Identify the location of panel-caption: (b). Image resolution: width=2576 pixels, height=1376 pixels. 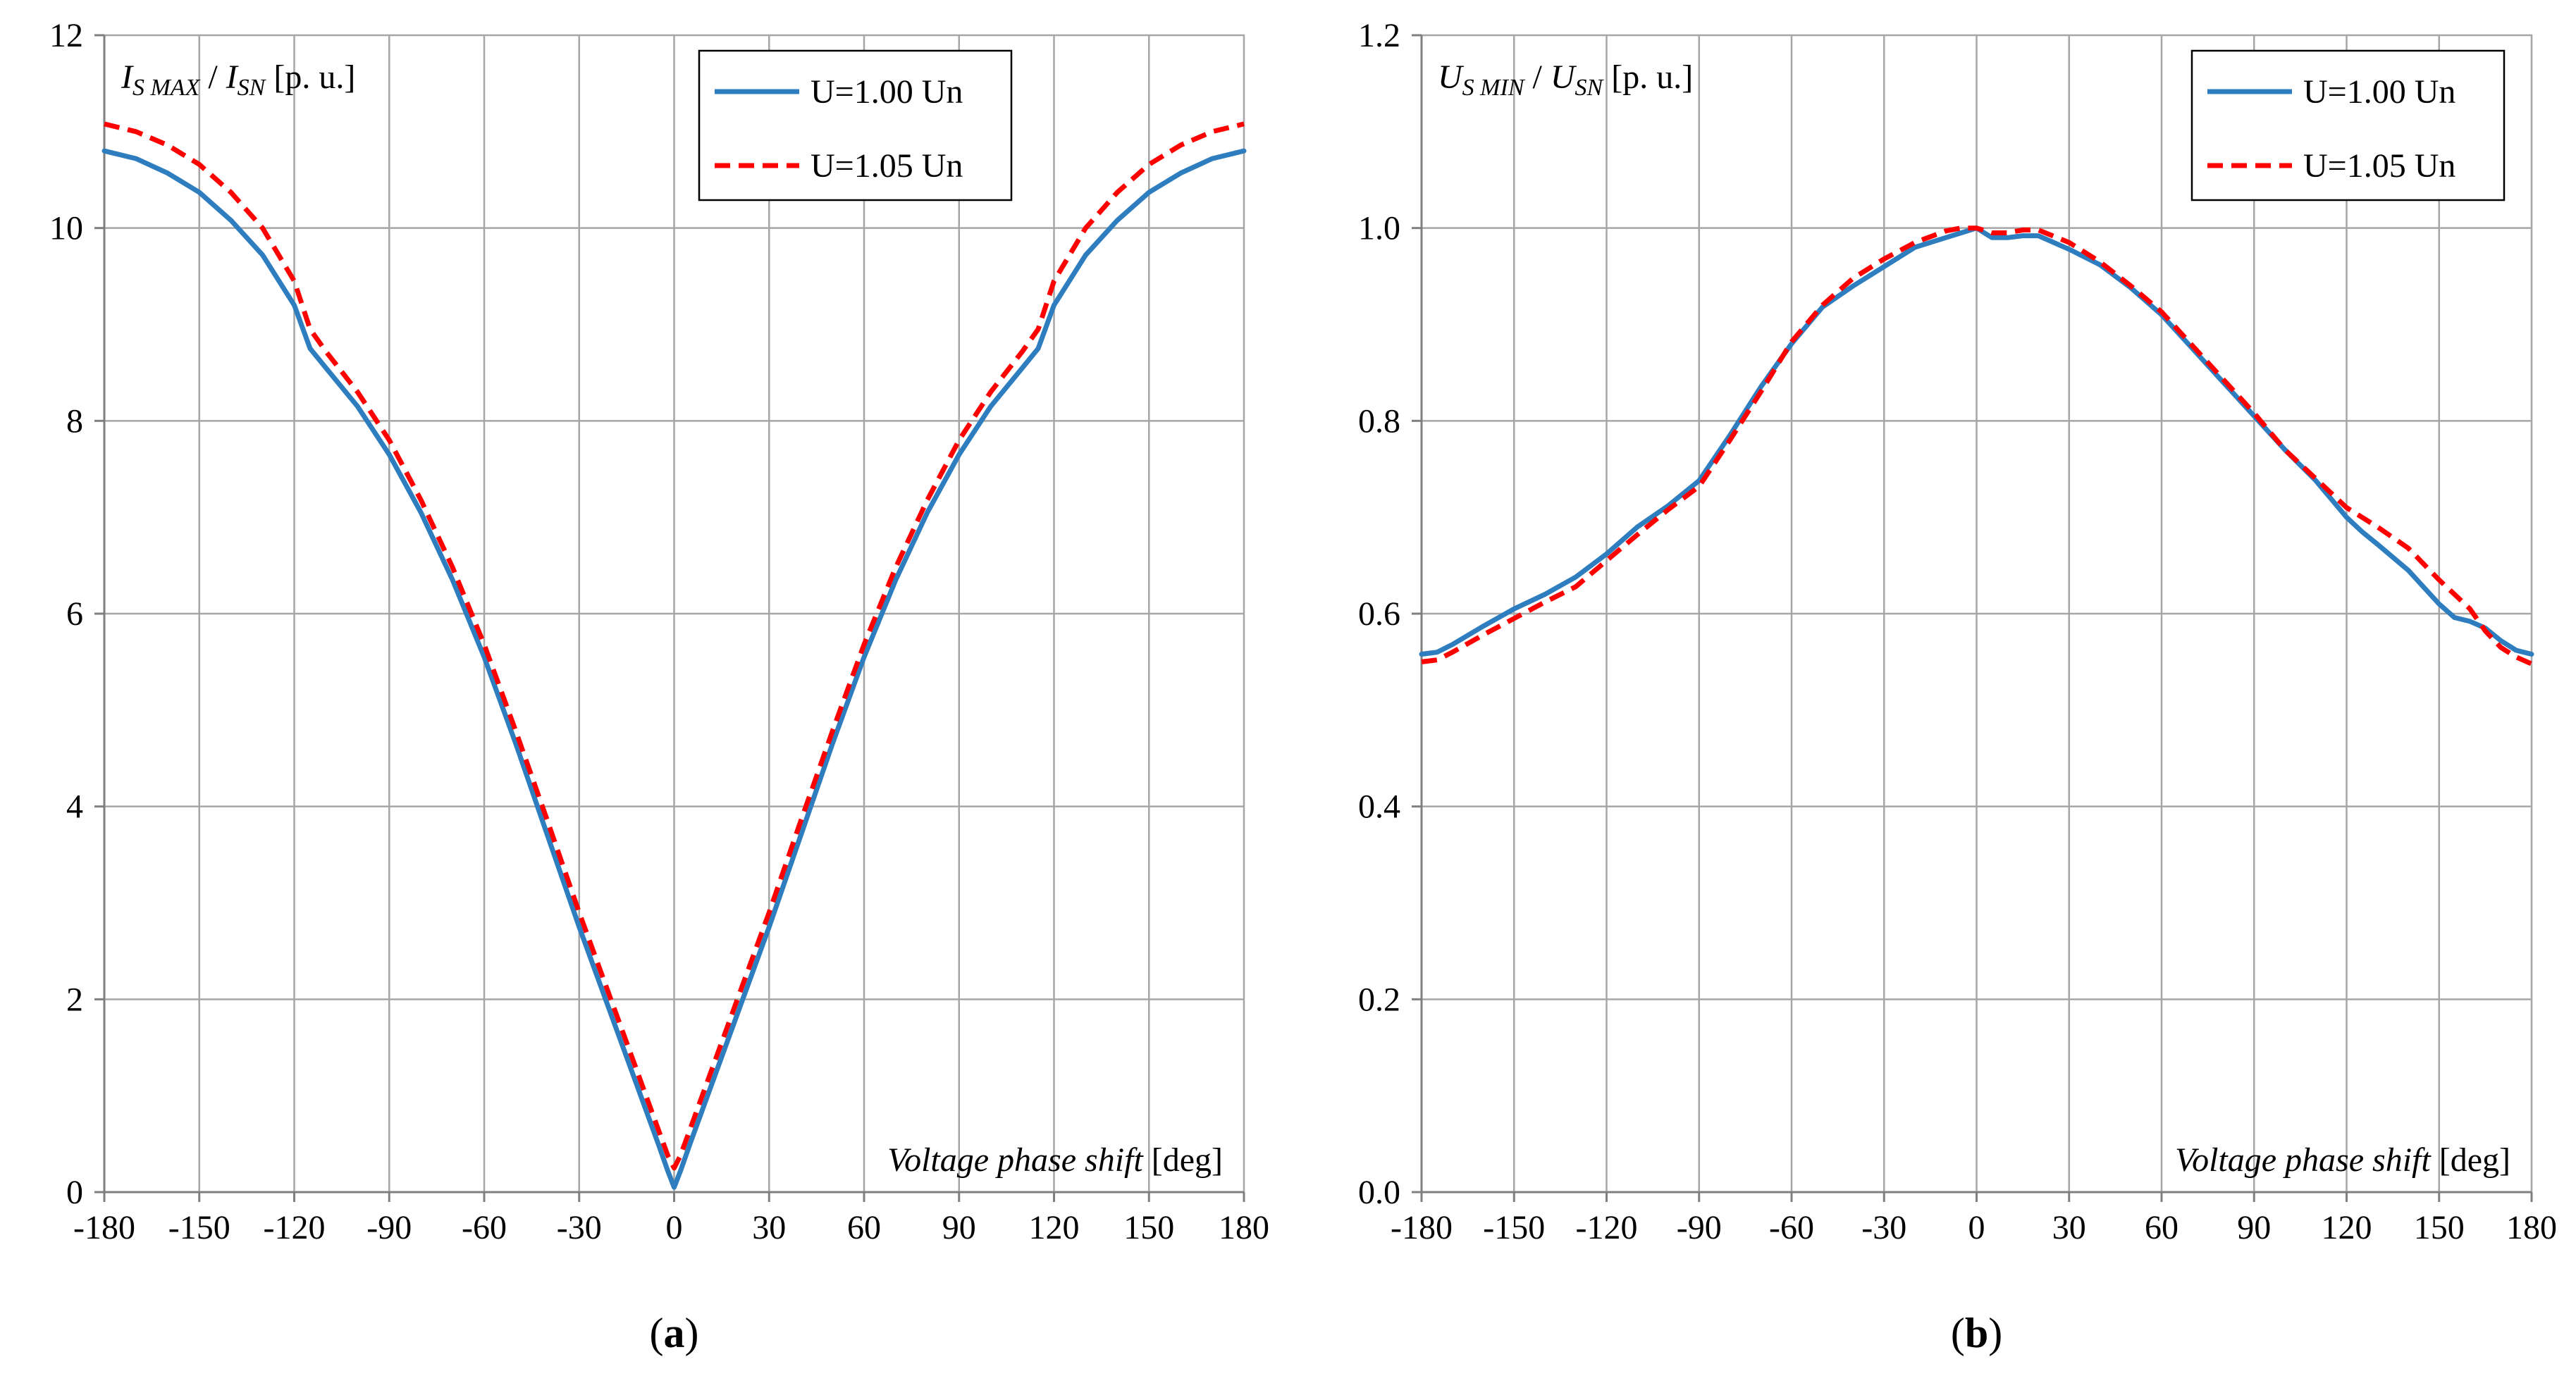
(1976, 1333).